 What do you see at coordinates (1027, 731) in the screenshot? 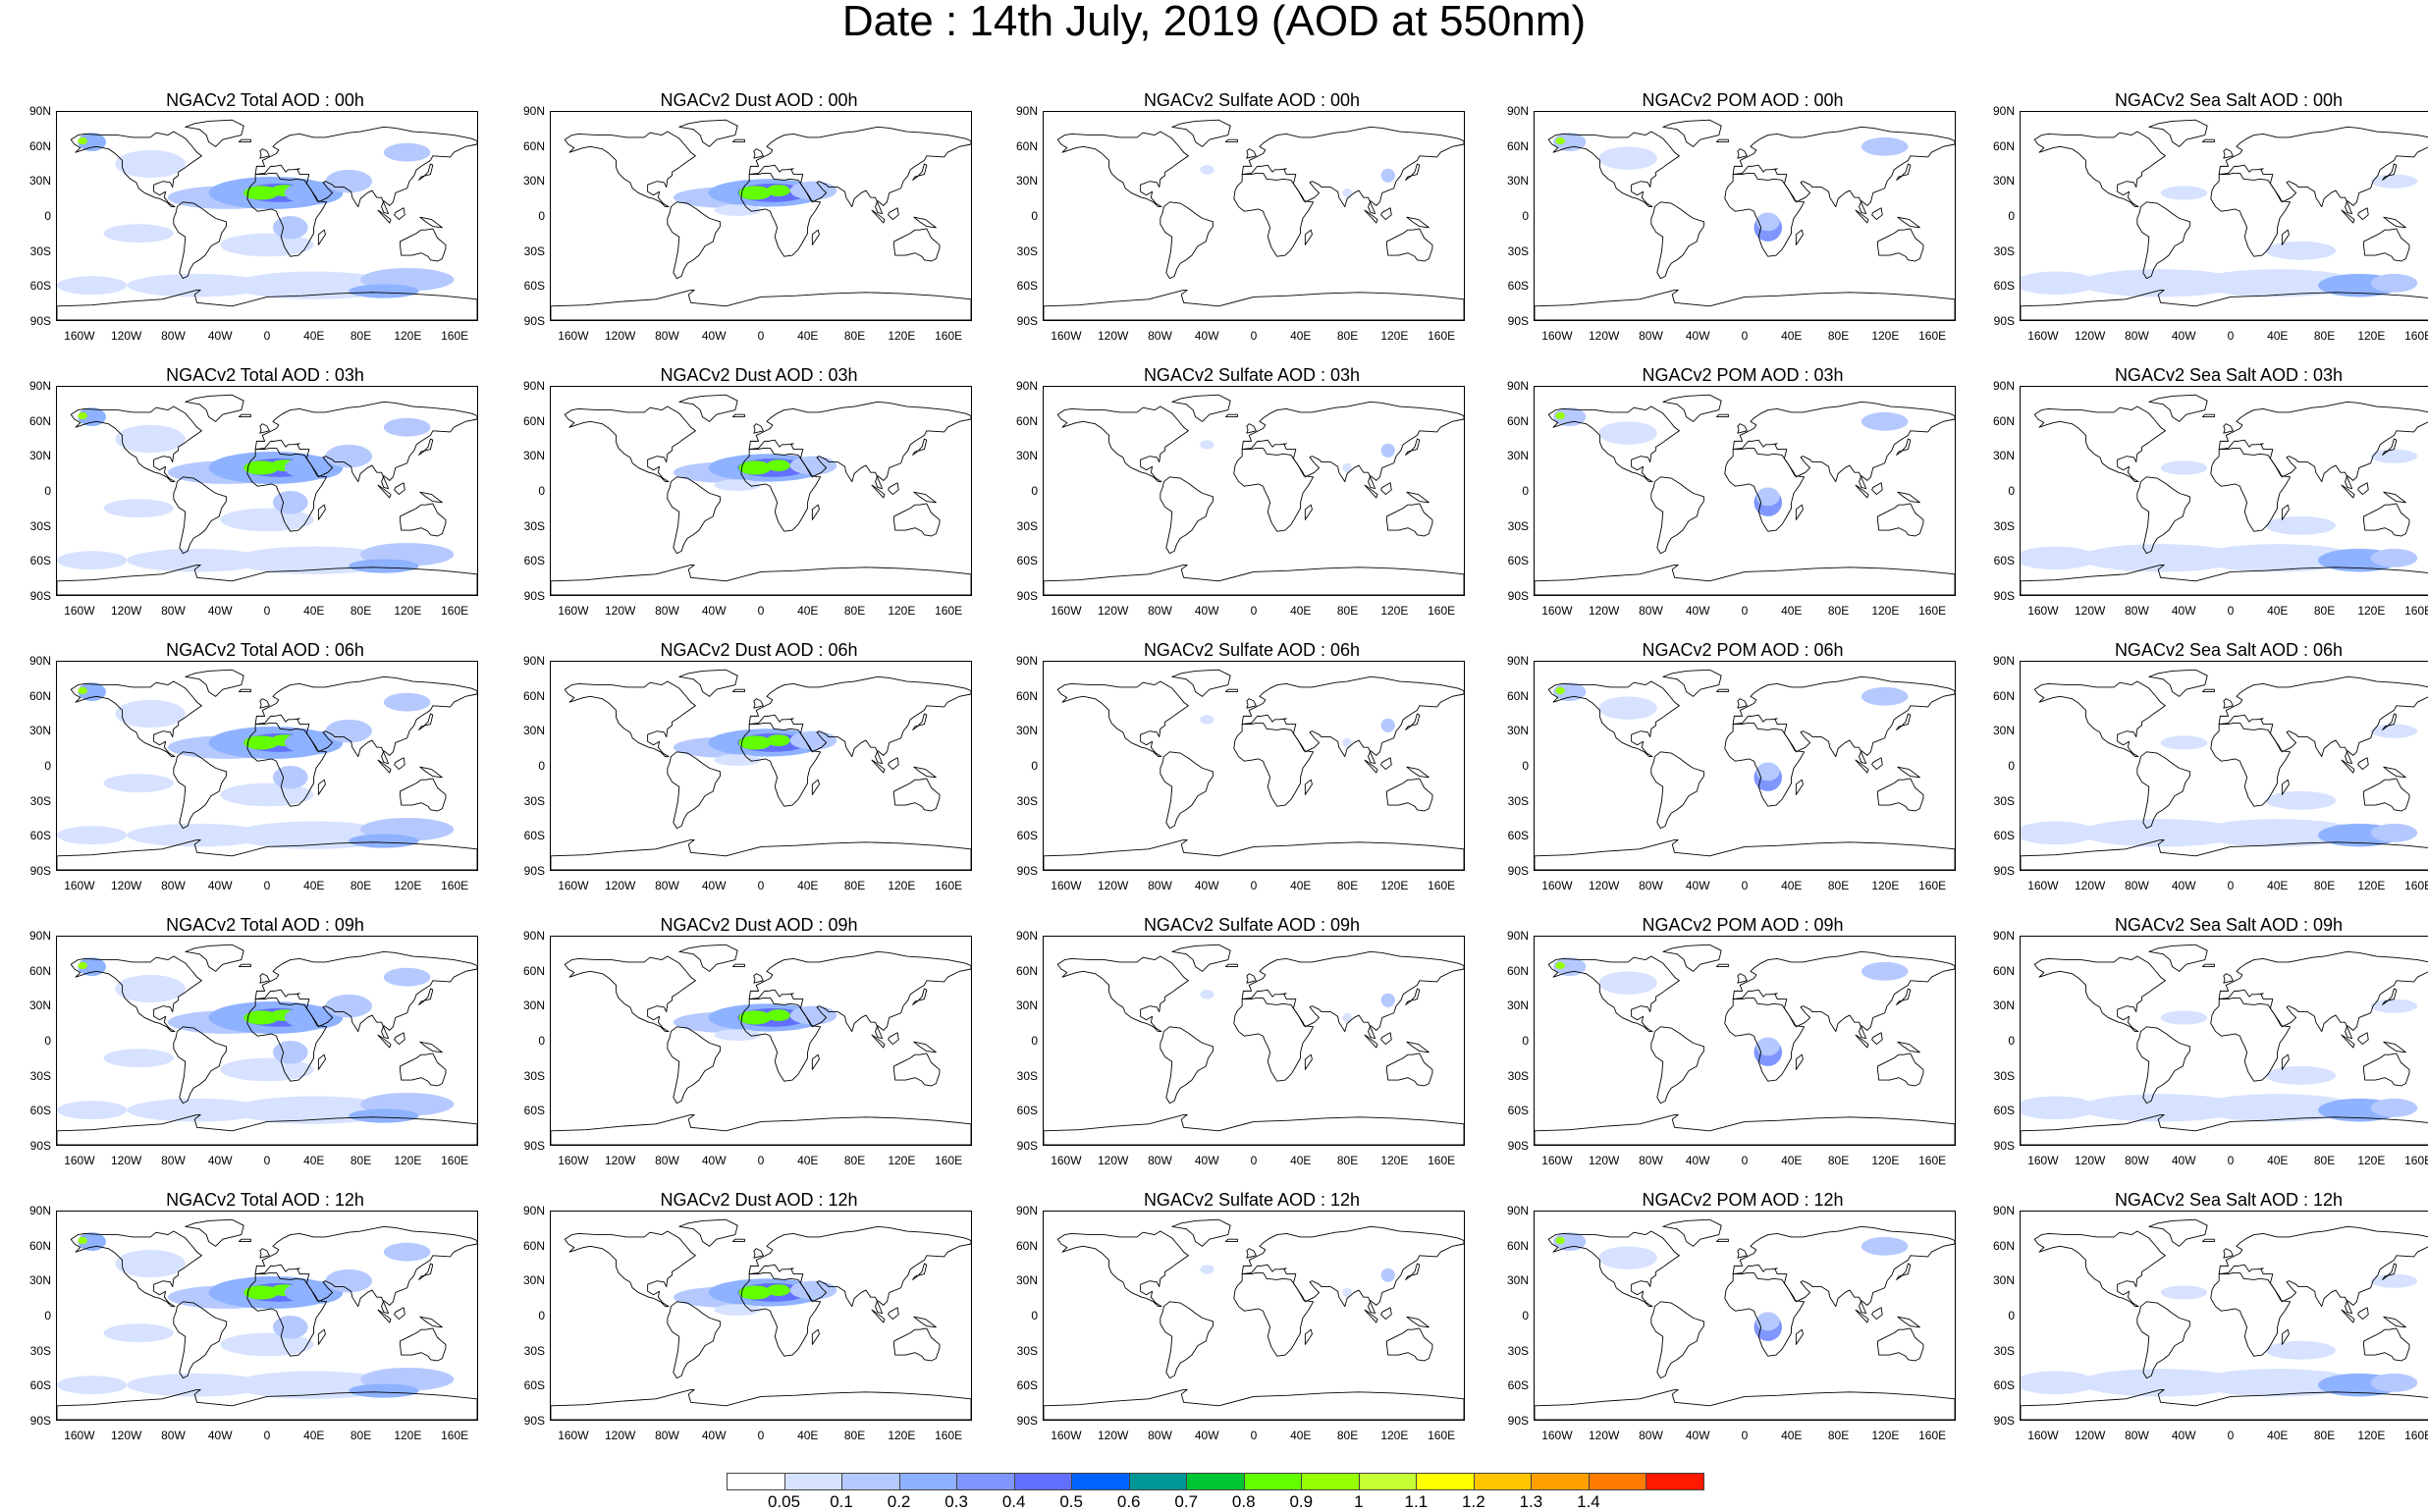
I see `latitude-label: 30N` at bounding box center [1027, 731].